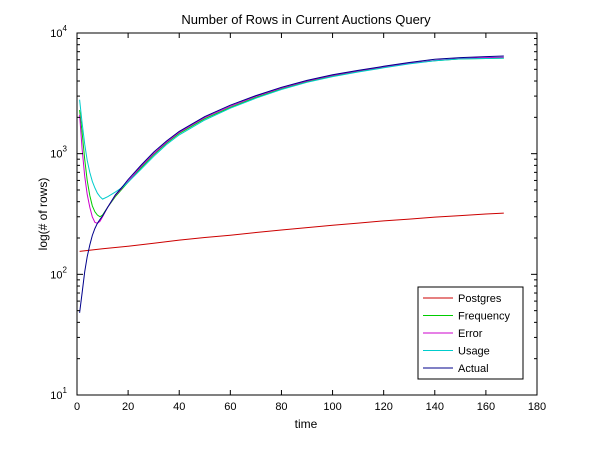 This screenshot has height=449, width=595. Describe the element at coordinates (306, 19) in the screenshot. I see `chart-title: Number of Rows in Current Auctions Query` at that location.